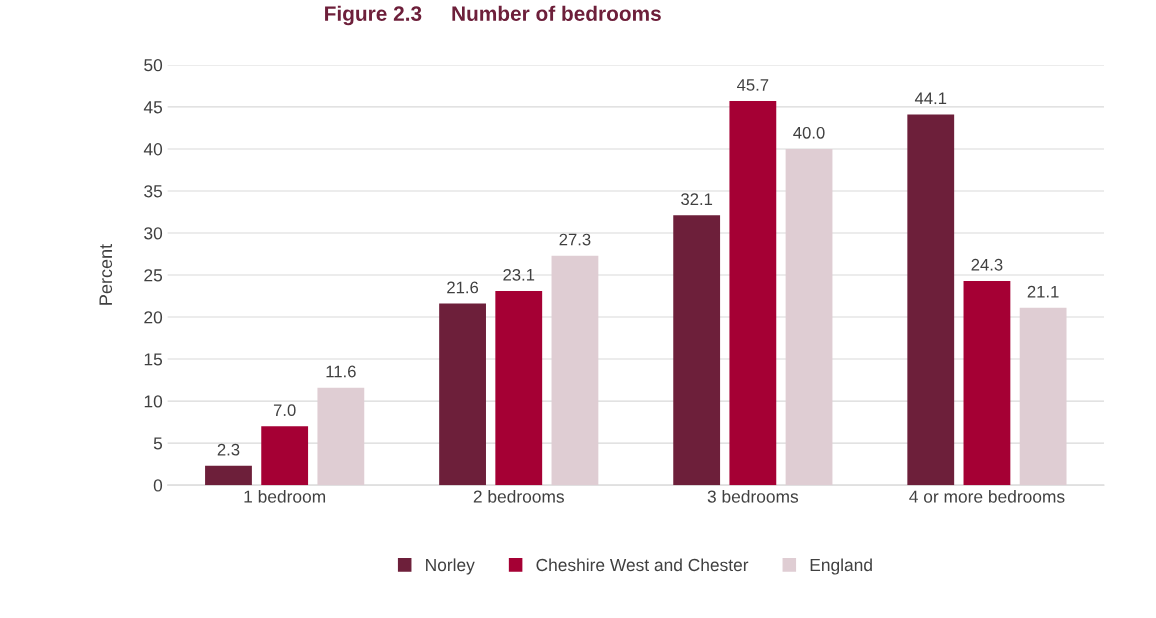 The height and width of the screenshot is (618, 1156). What do you see at coordinates (158, 443) in the screenshot?
I see `y-tick-label: 5` at bounding box center [158, 443].